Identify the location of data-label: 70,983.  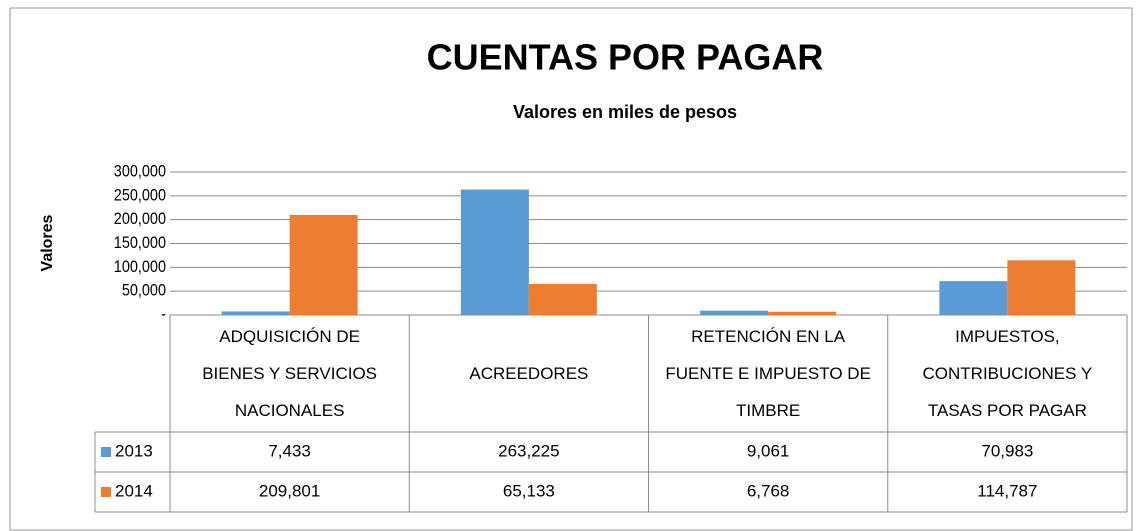
(1007, 450).